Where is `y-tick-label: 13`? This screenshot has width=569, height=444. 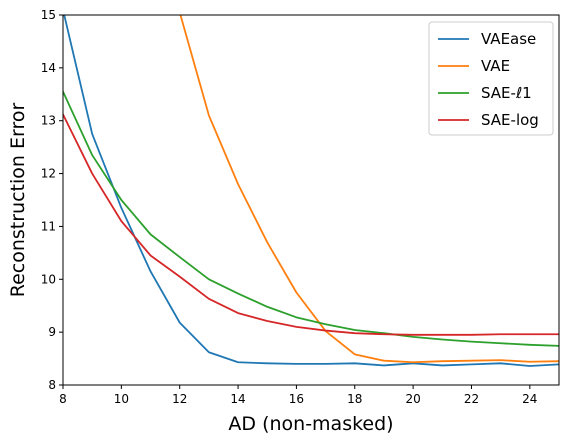
y-tick-label: 13 is located at coordinates (48, 121).